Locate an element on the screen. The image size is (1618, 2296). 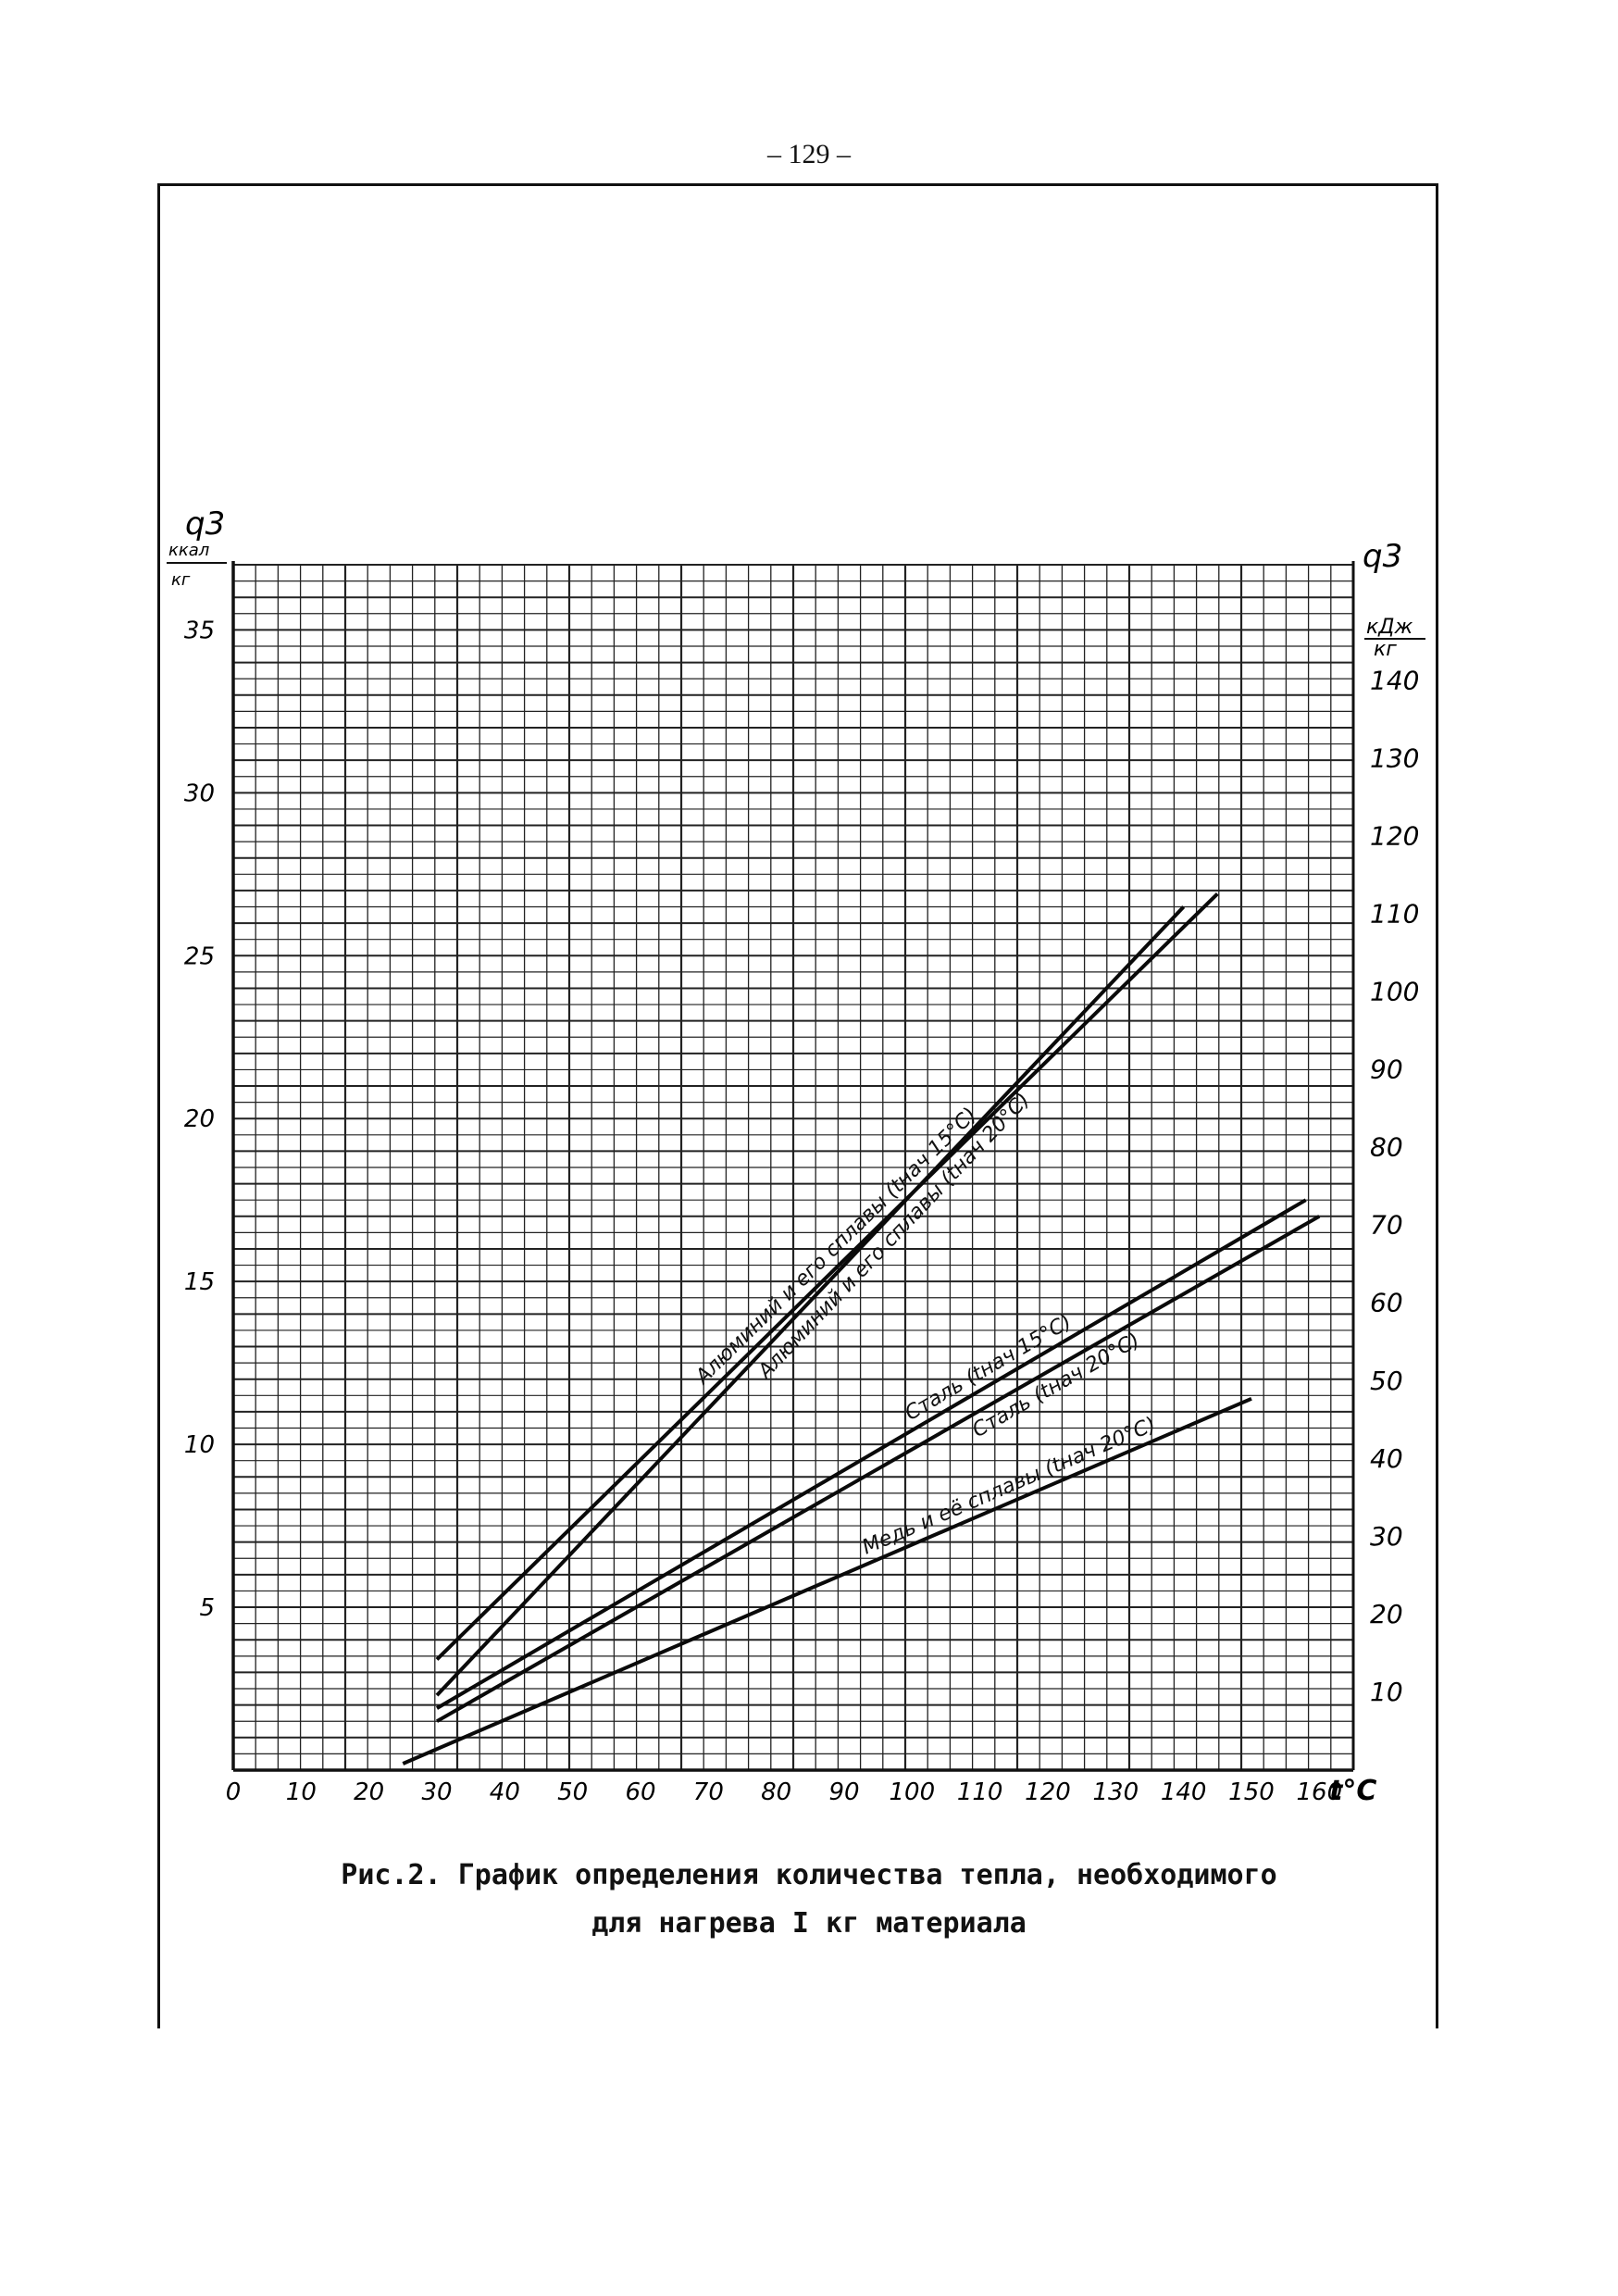
x-tick-label: 140 is located at coordinates (1184, 1792).